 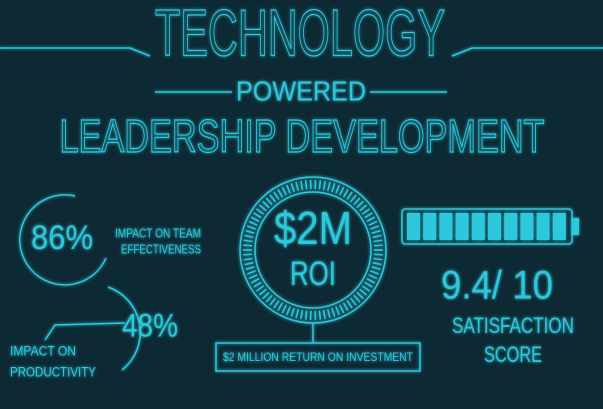 I want to click on team-arc, so click(x=63, y=240).